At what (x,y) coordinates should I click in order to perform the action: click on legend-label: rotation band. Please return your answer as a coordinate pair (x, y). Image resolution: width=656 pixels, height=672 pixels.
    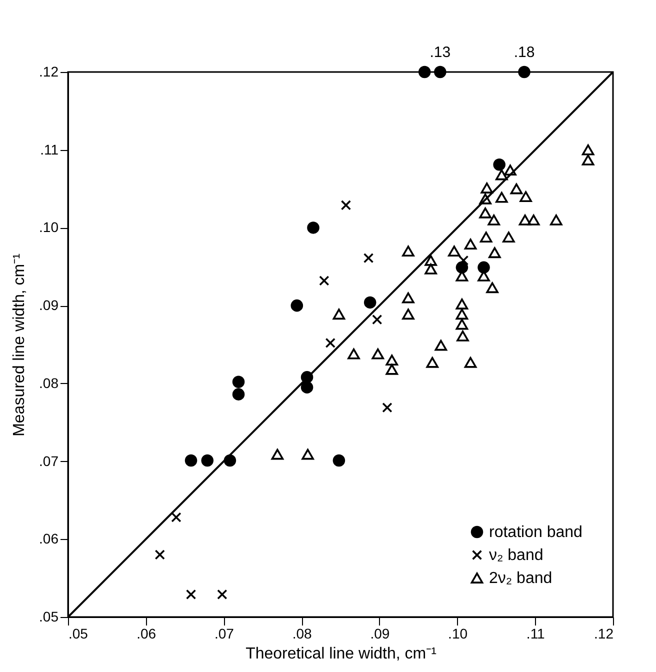
    Looking at the image, I should click on (535, 532).